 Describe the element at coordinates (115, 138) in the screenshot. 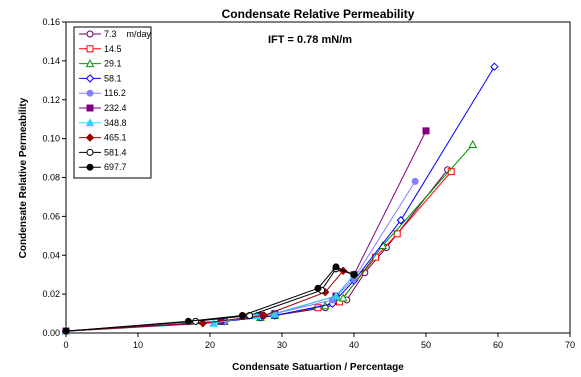

I see `legend-label: 465.1` at that location.